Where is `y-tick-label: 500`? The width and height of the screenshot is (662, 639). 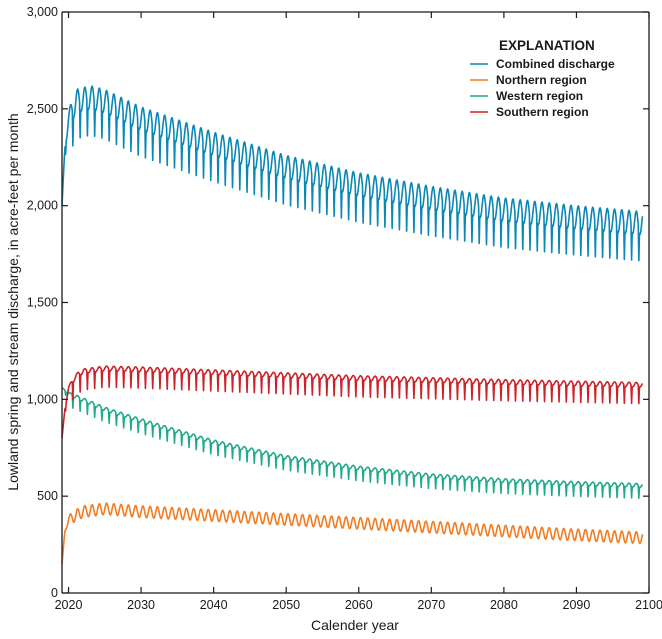 y-tick-label: 500 is located at coordinates (47, 496).